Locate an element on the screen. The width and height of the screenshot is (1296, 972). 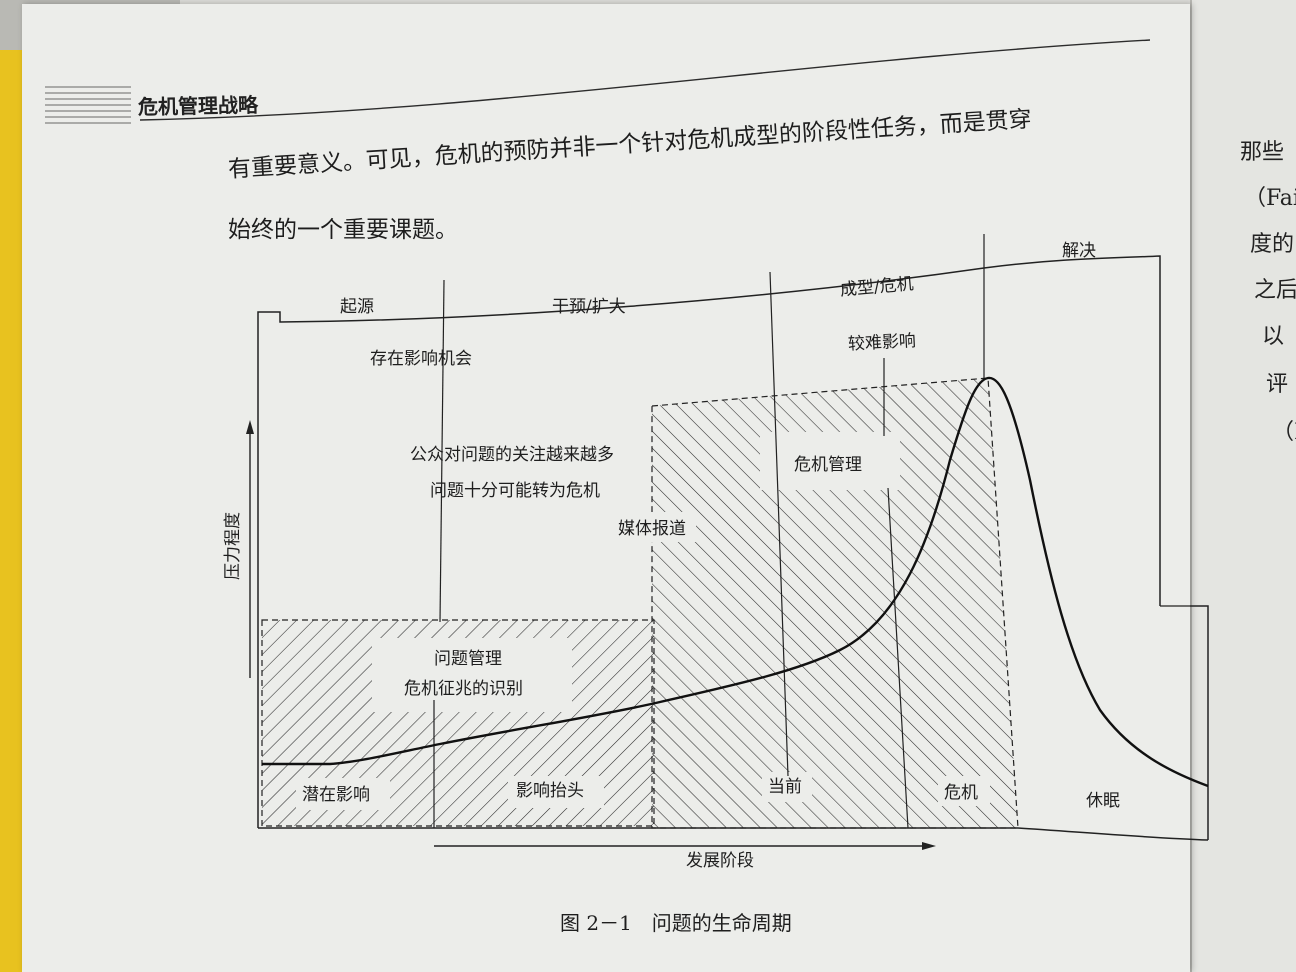
right-page-line-4: 之后 is located at coordinates (1275, 290).